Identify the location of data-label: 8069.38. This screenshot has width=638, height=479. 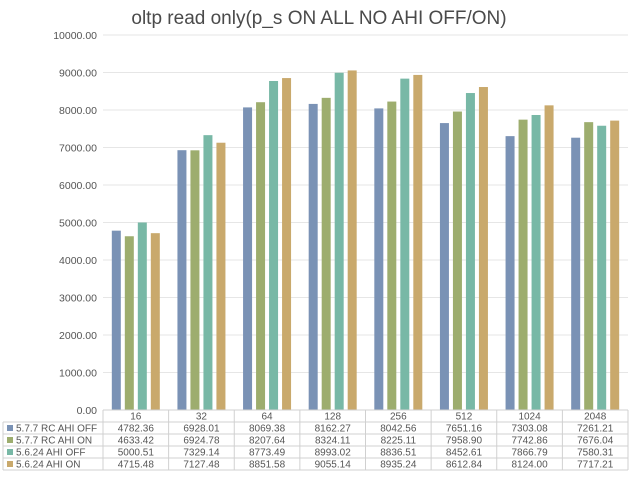
(267, 429).